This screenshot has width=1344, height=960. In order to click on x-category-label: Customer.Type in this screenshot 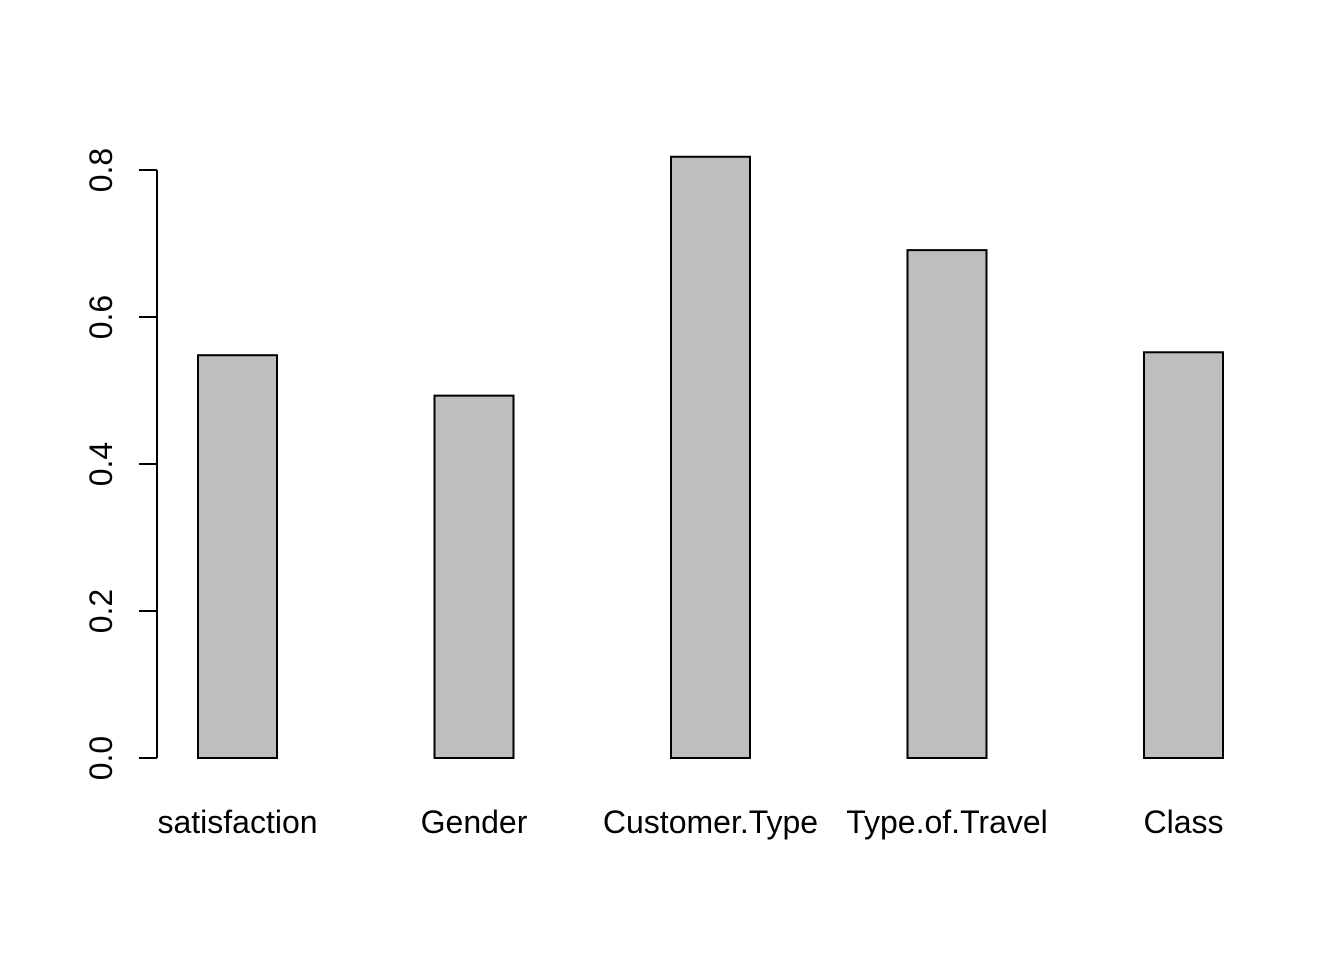, I will do `click(710, 822)`.